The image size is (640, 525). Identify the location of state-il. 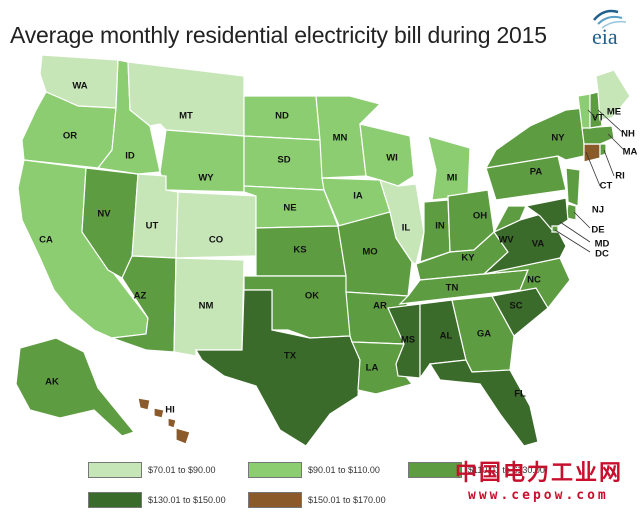
(402, 222).